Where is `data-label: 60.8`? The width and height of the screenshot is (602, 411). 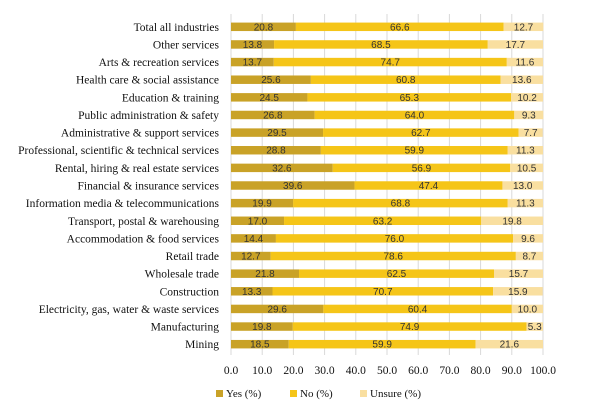 data-label: 60.8 is located at coordinates (406, 80).